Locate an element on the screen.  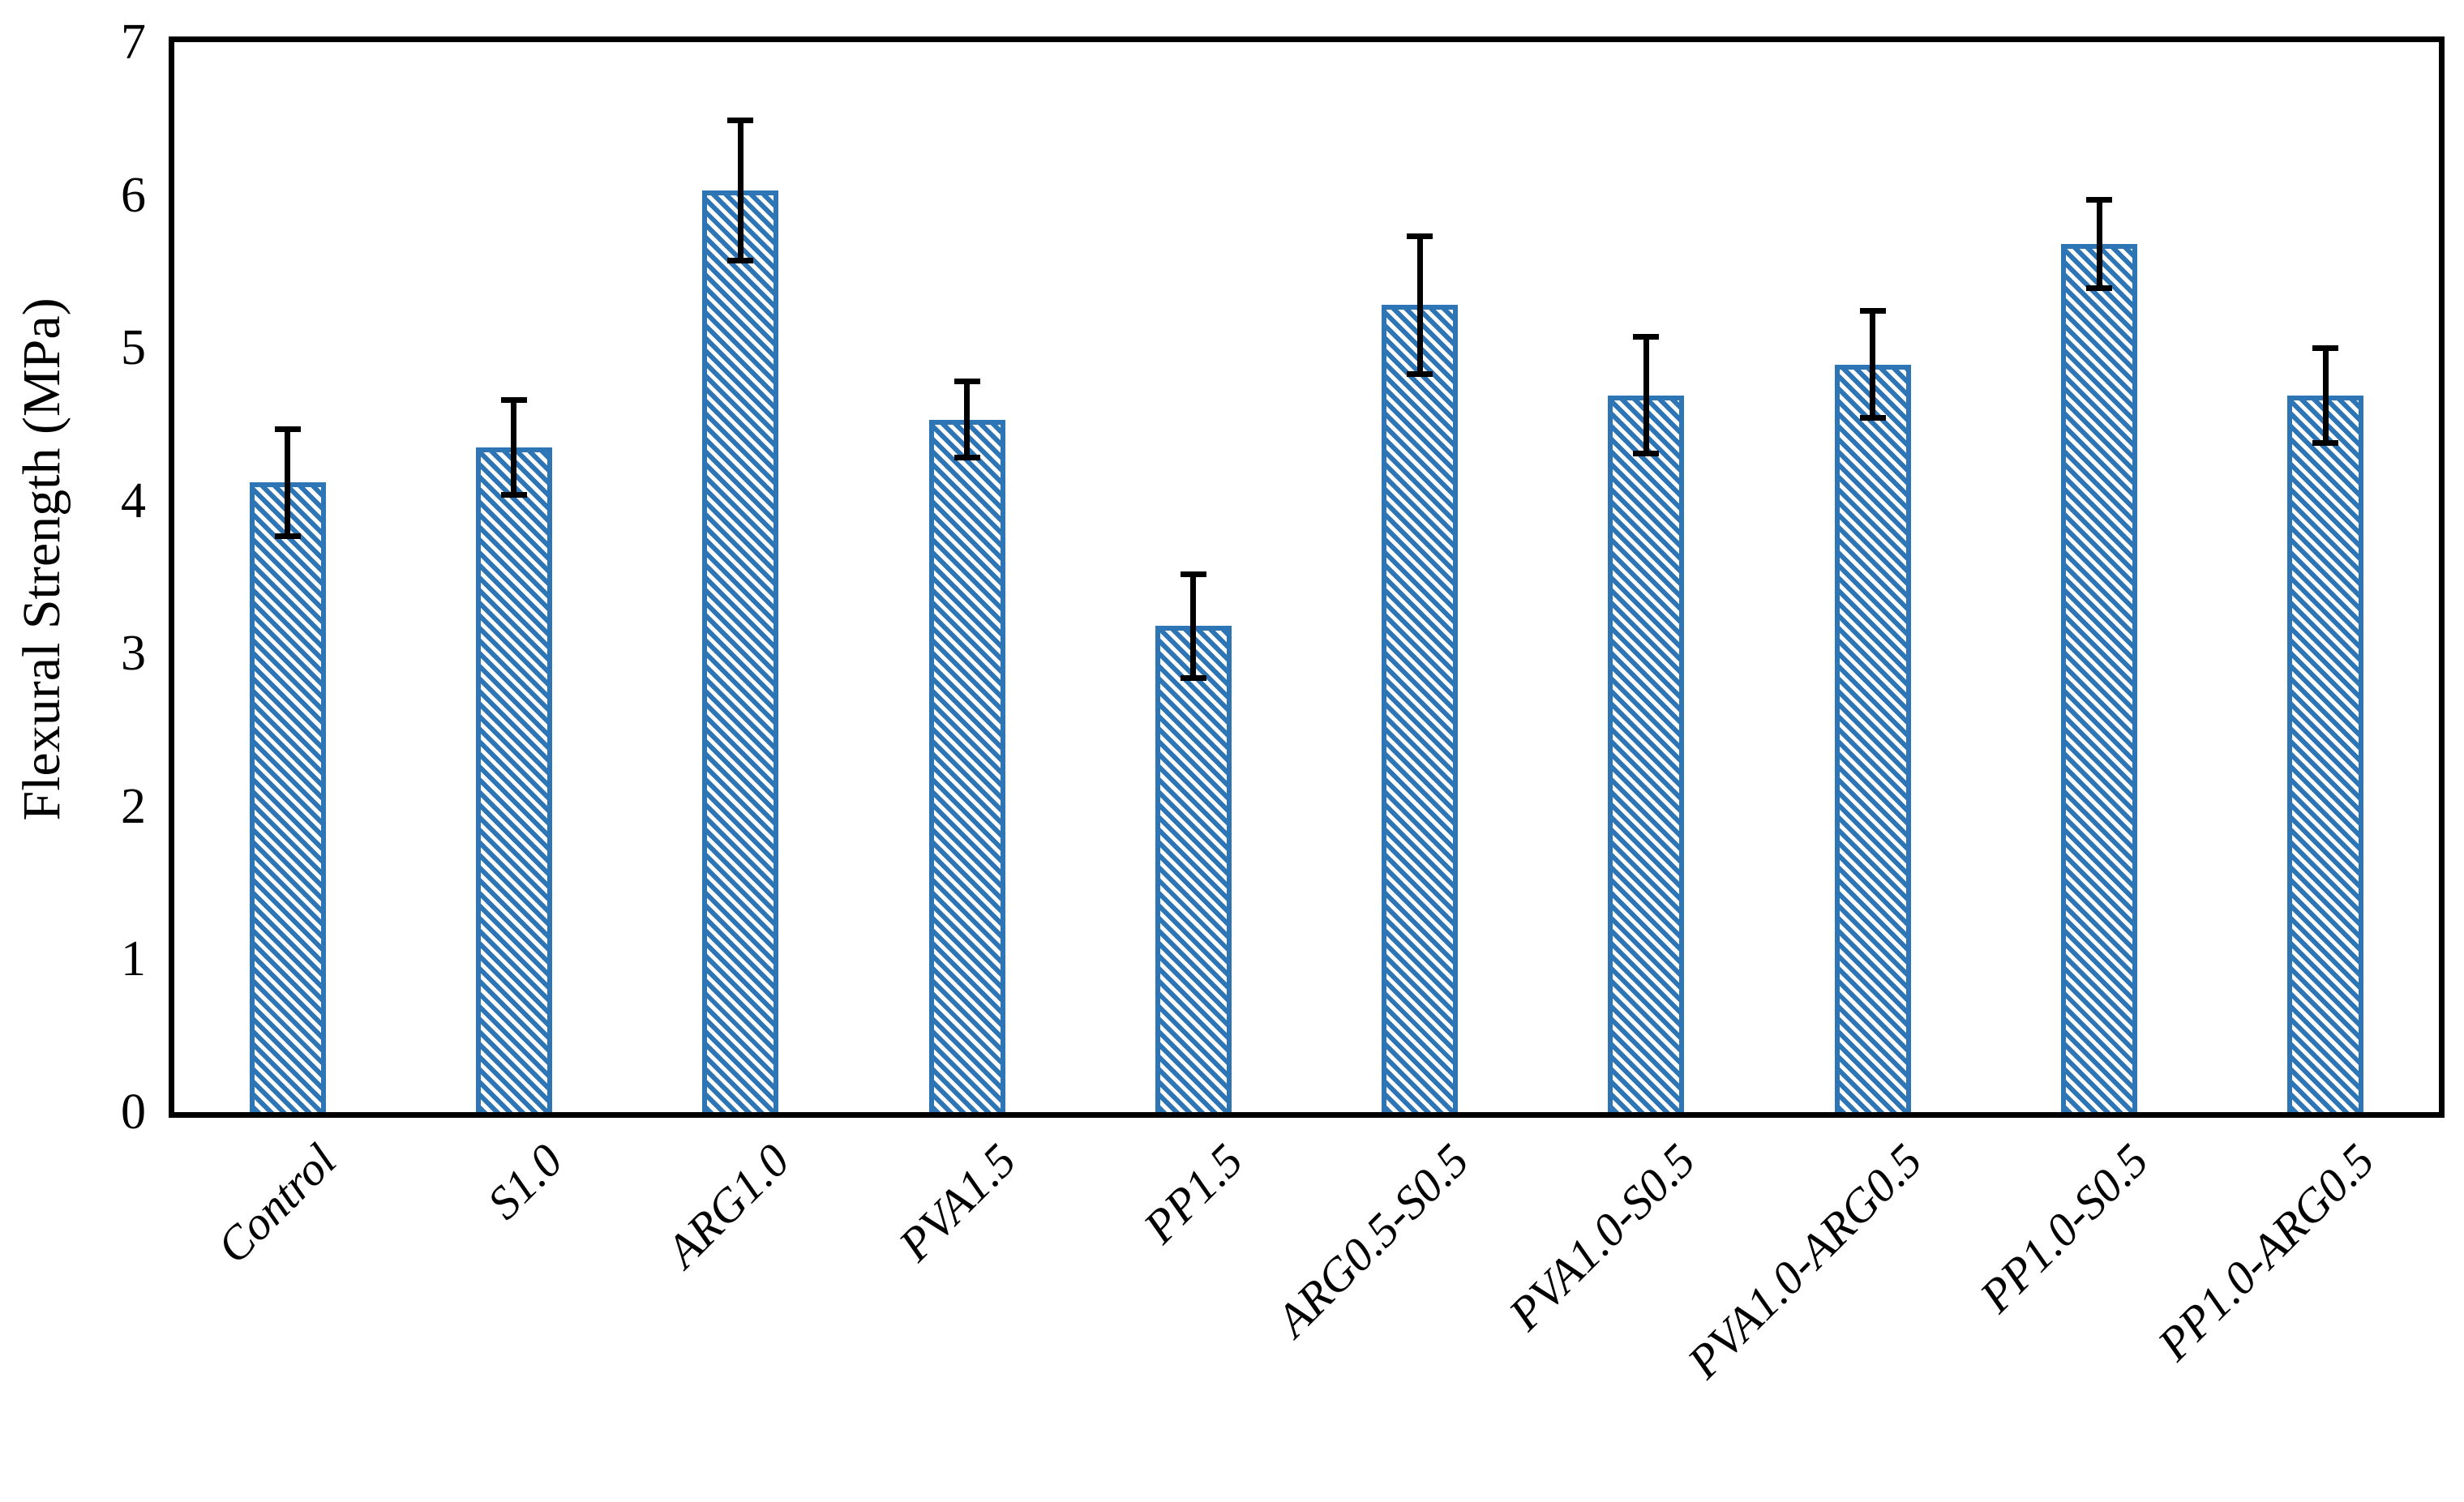
error-bar-upper-cap-PP1.0-S0.5 is located at coordinates (2099, 199).